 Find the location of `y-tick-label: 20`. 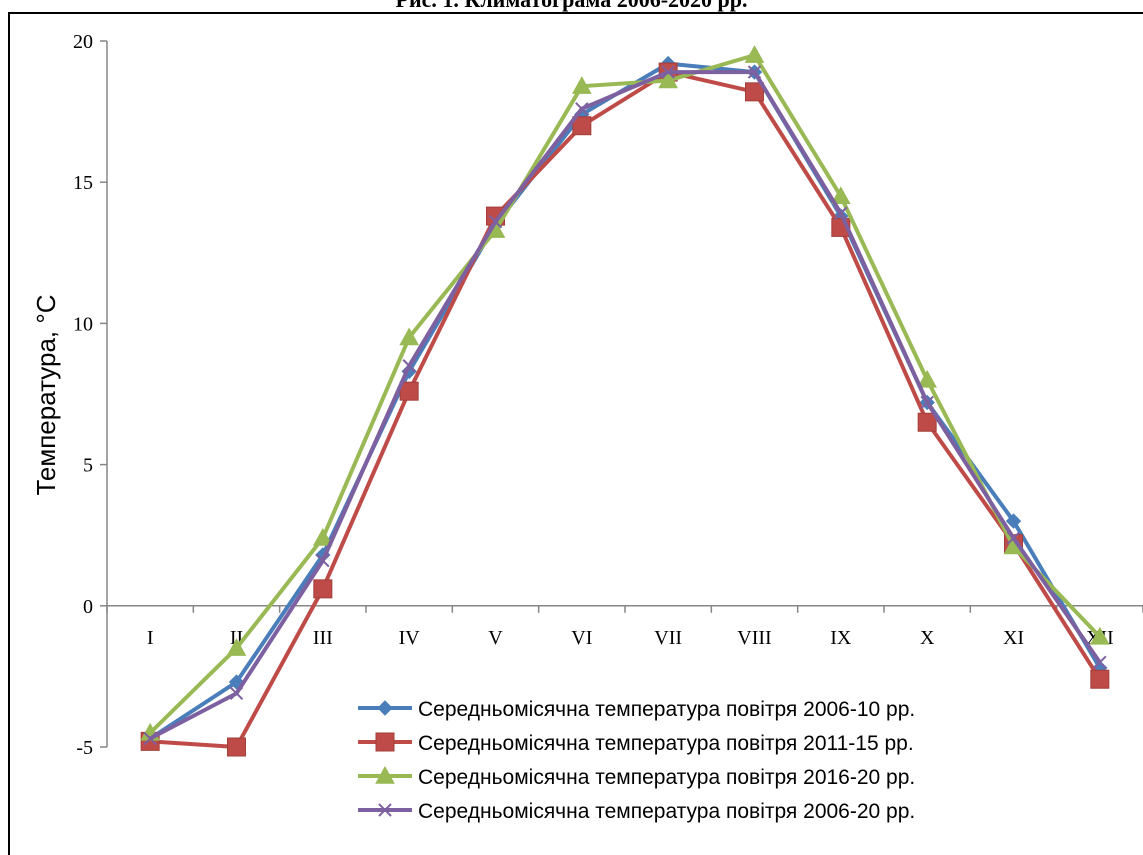

y-tick-label: 20 is located at coordinates (83, 42).